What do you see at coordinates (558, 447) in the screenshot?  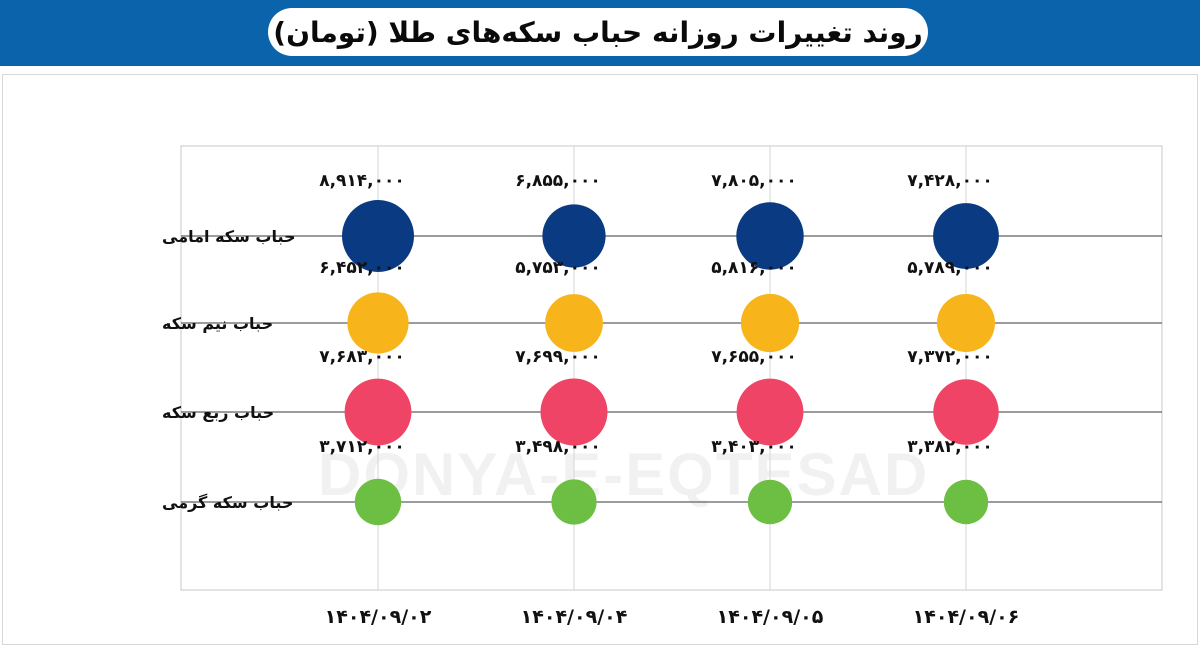 I see `data-label: ۳,۴۹۸,۰۰۰` at bounding box center [558, 447].